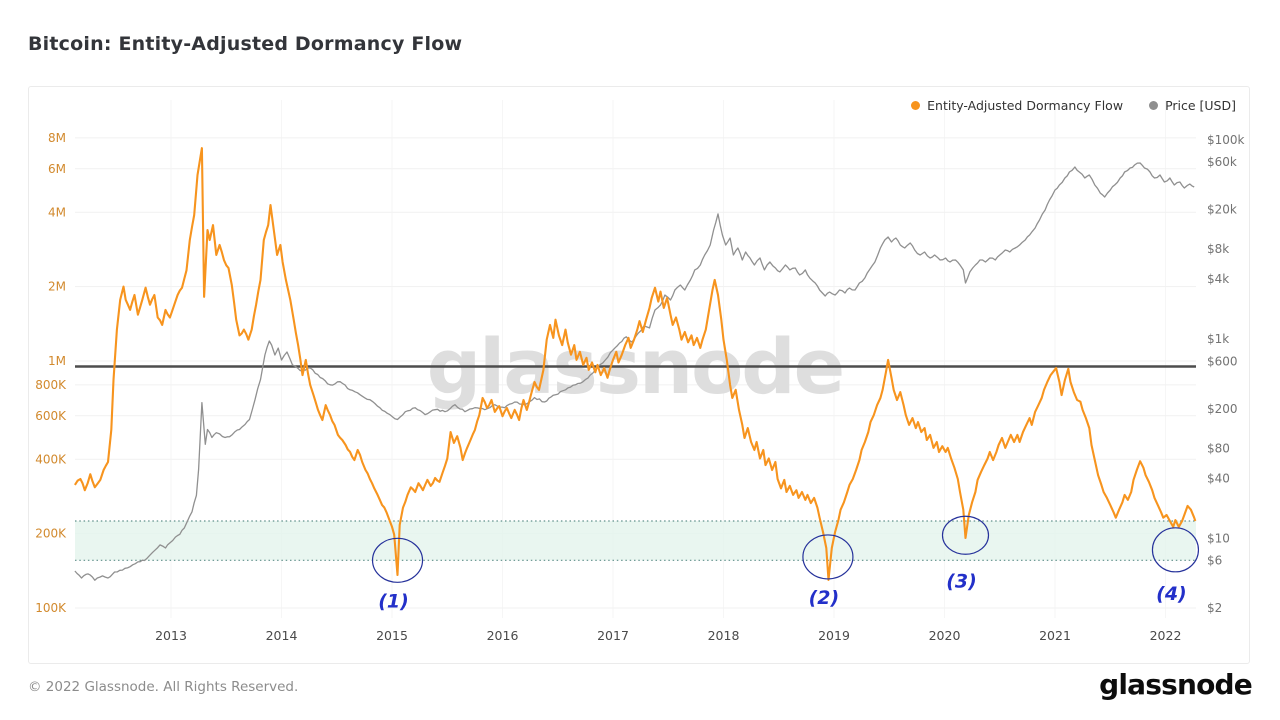  What do you see at coordinates (945, 635) in the screenshot?
I see `svg-text: 2020` at bounding box center [945, 635].